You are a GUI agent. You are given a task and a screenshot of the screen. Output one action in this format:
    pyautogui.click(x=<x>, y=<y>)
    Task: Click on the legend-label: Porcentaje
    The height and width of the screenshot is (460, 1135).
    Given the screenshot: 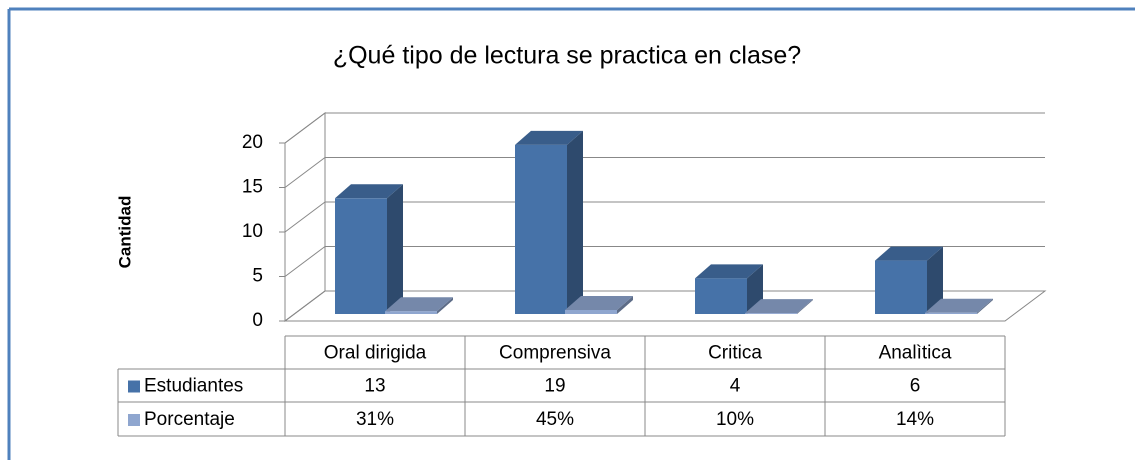 What is the action you would take?
    pyautogui.click(x=189, y=419)
    